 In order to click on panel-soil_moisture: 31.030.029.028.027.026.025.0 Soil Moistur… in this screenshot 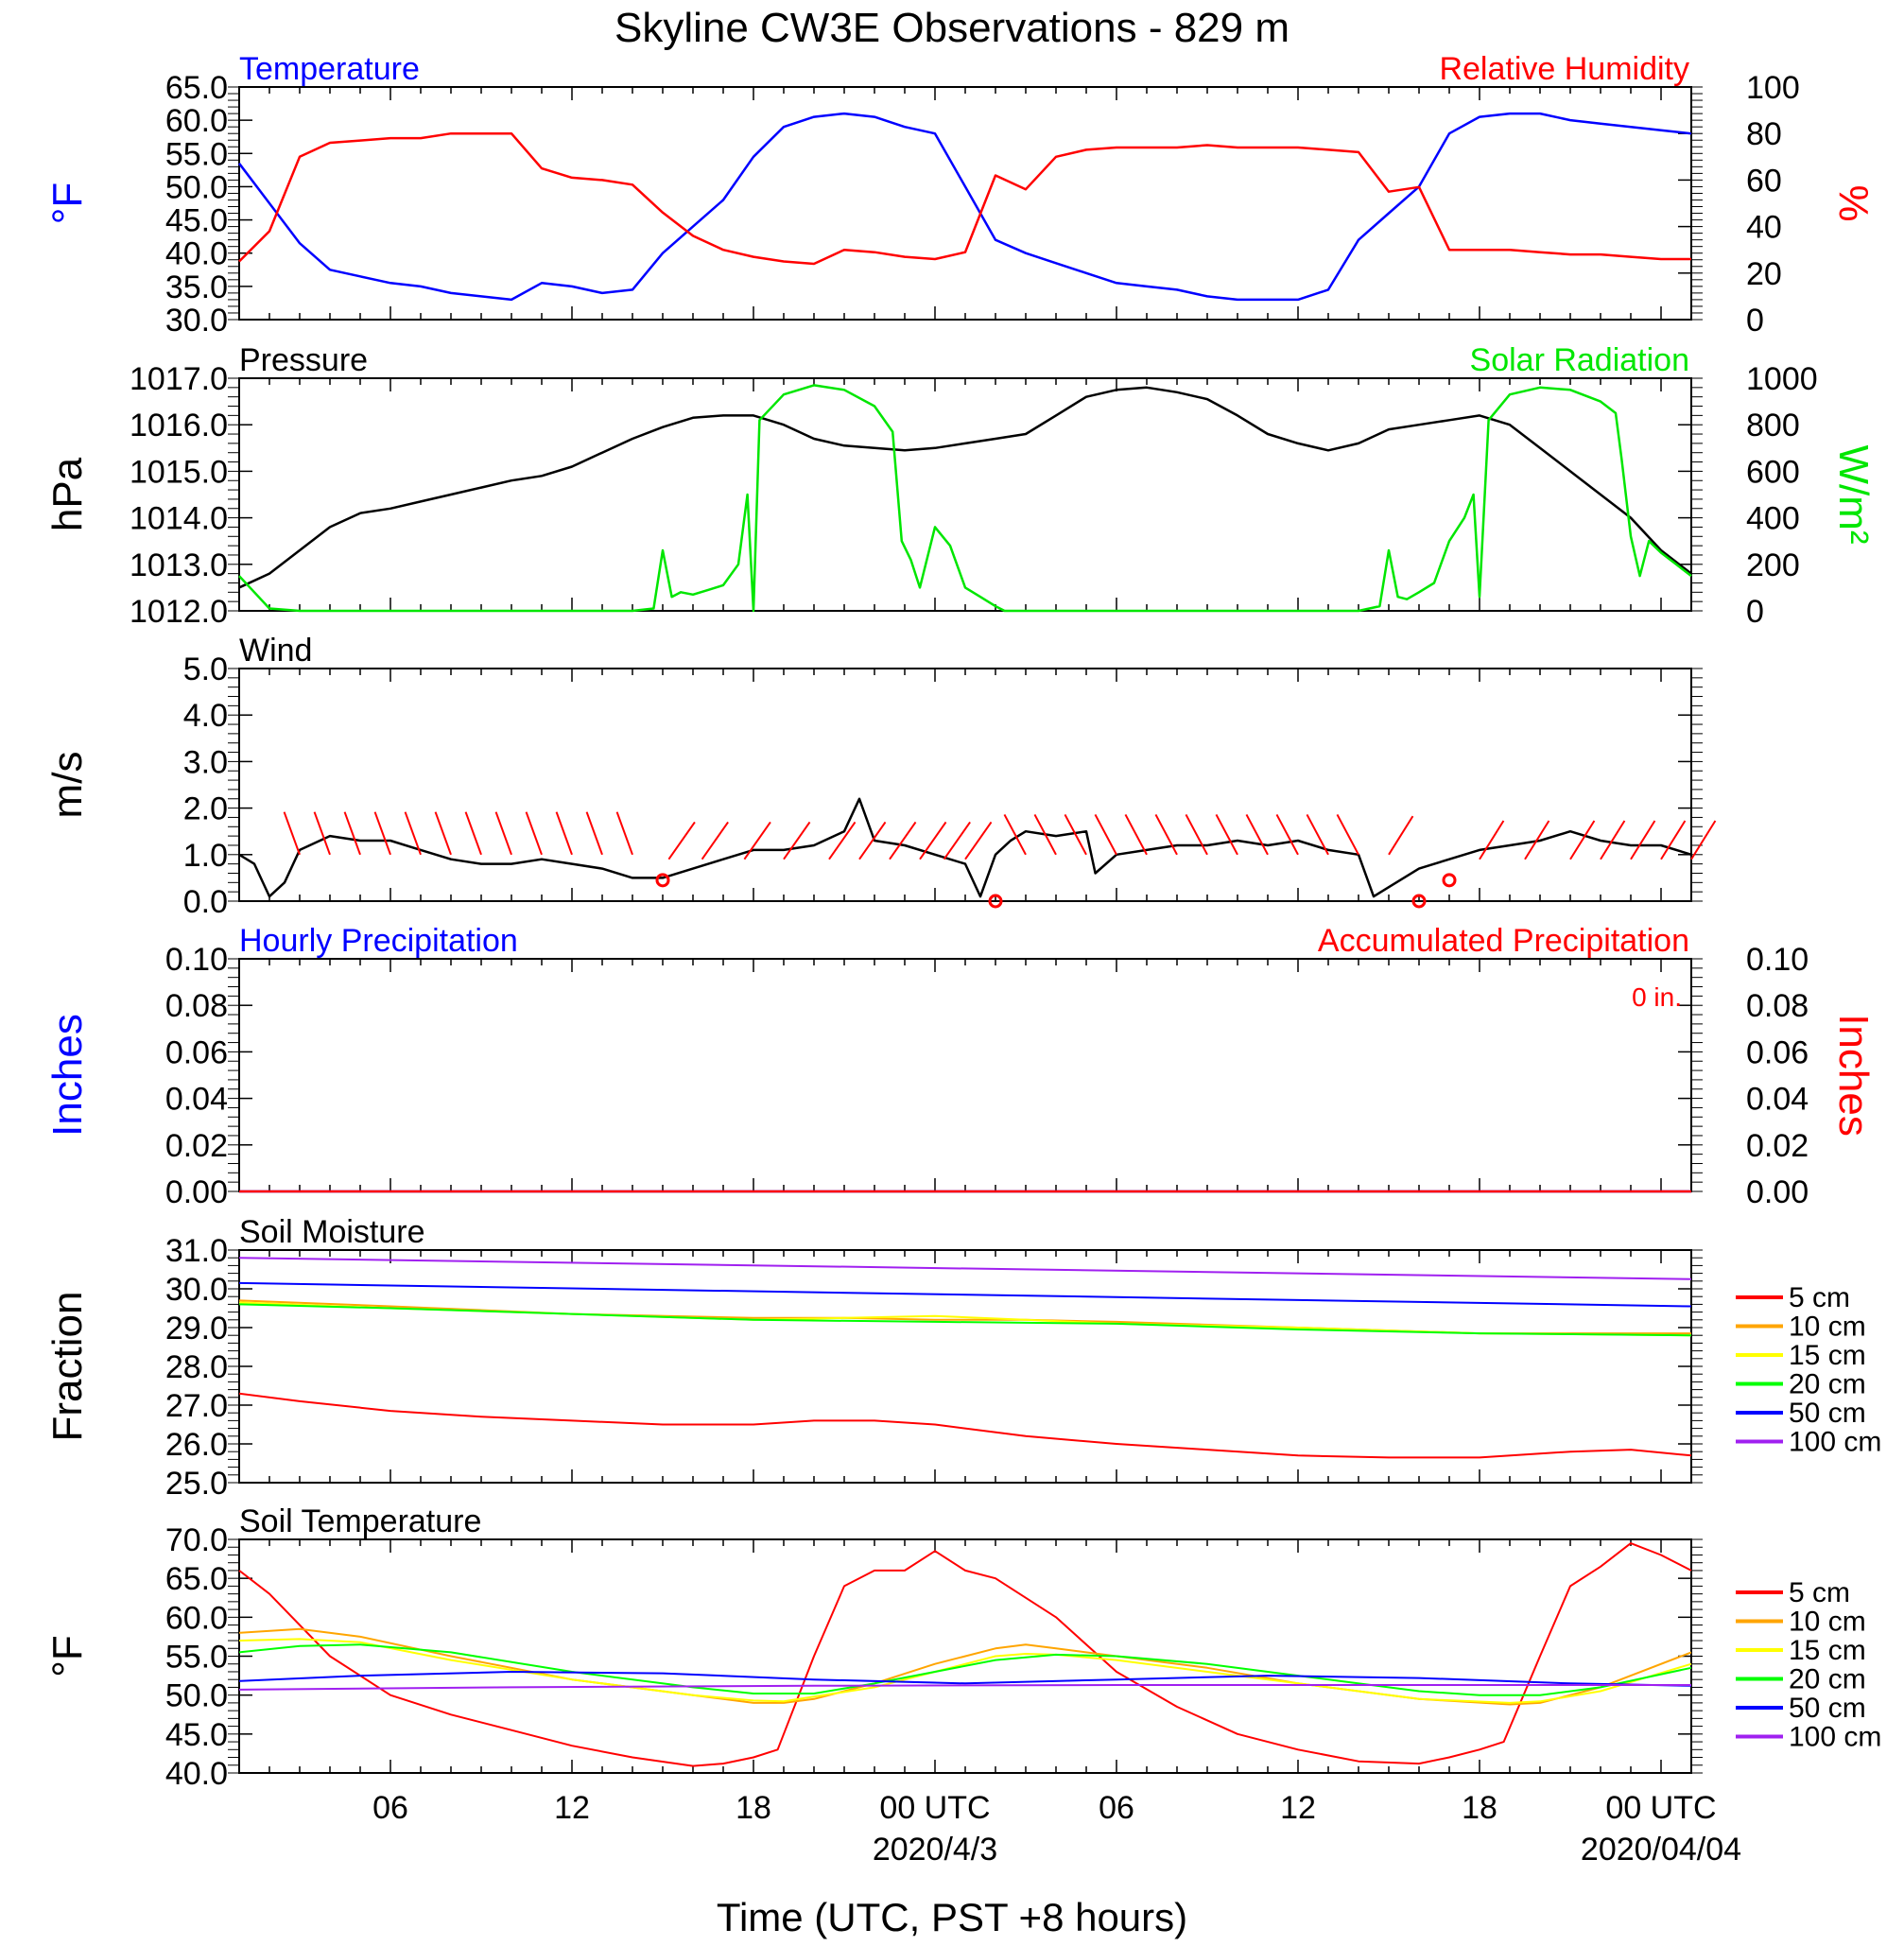, I will do `click(962, 1358)`.